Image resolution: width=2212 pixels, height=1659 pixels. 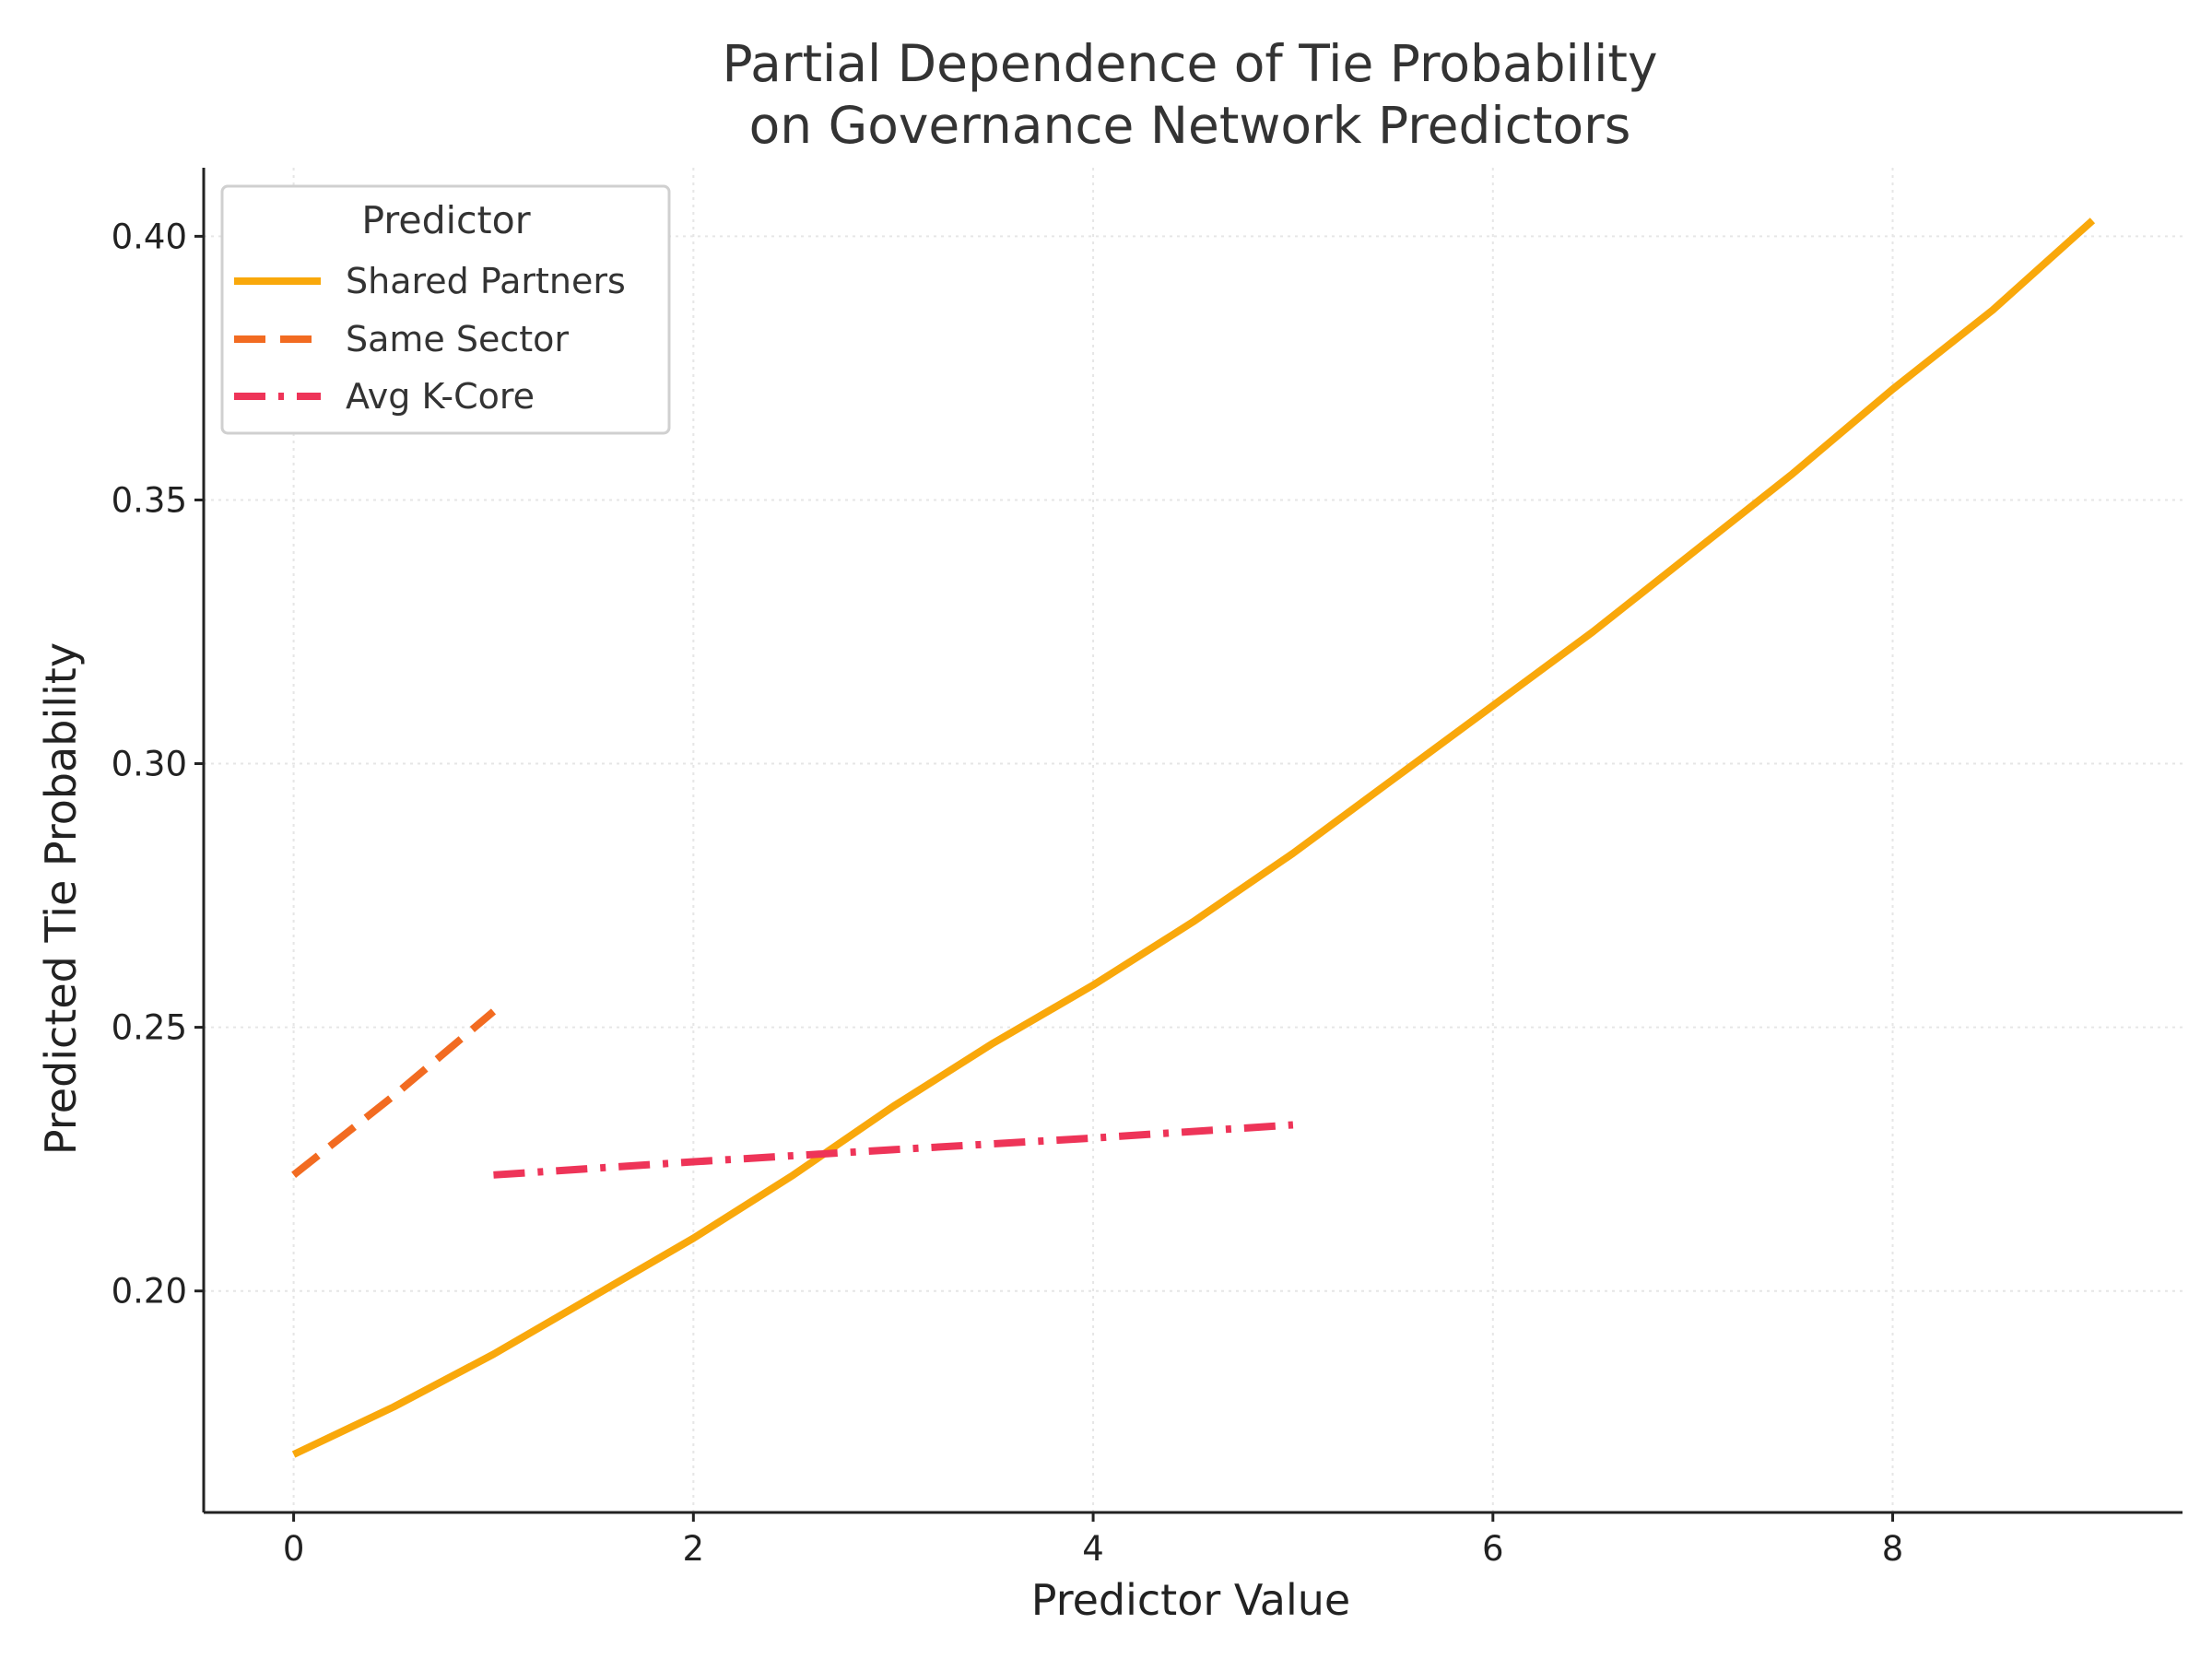 I want to click on y-axis-label: Predicted Tie Probability, so click(x=61, y=898).